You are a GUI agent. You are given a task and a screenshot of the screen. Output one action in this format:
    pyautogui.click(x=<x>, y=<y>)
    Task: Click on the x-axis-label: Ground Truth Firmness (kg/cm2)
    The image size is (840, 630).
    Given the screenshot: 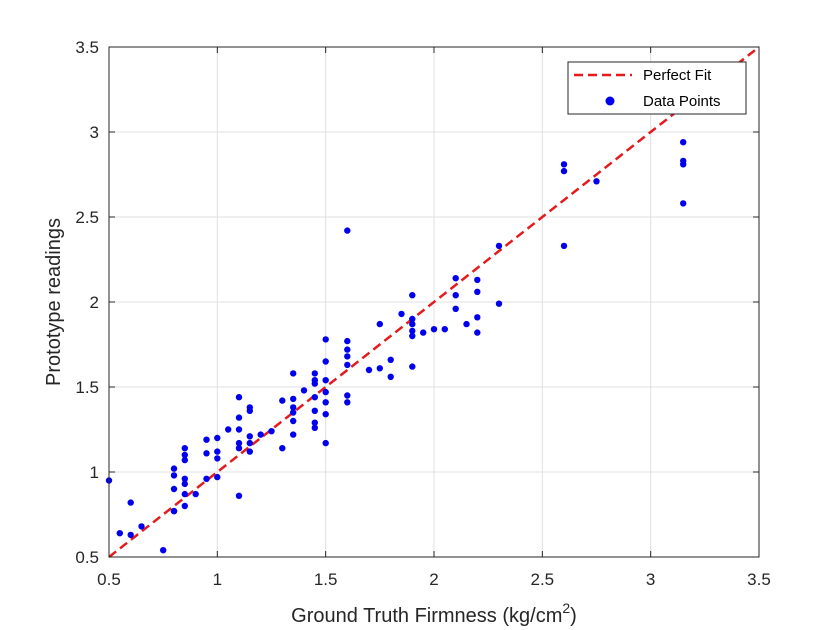 What is the action you would take?
    pyautogui.click(x=434, y=613)
    